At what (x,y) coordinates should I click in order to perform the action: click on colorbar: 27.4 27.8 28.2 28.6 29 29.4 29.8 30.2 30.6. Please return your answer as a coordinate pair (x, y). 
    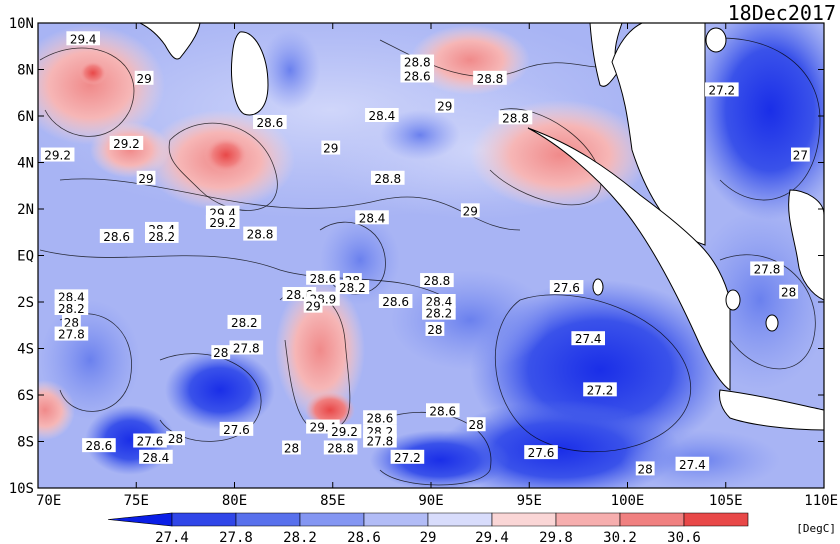
    Looking at the image, I should click on (428, 528).